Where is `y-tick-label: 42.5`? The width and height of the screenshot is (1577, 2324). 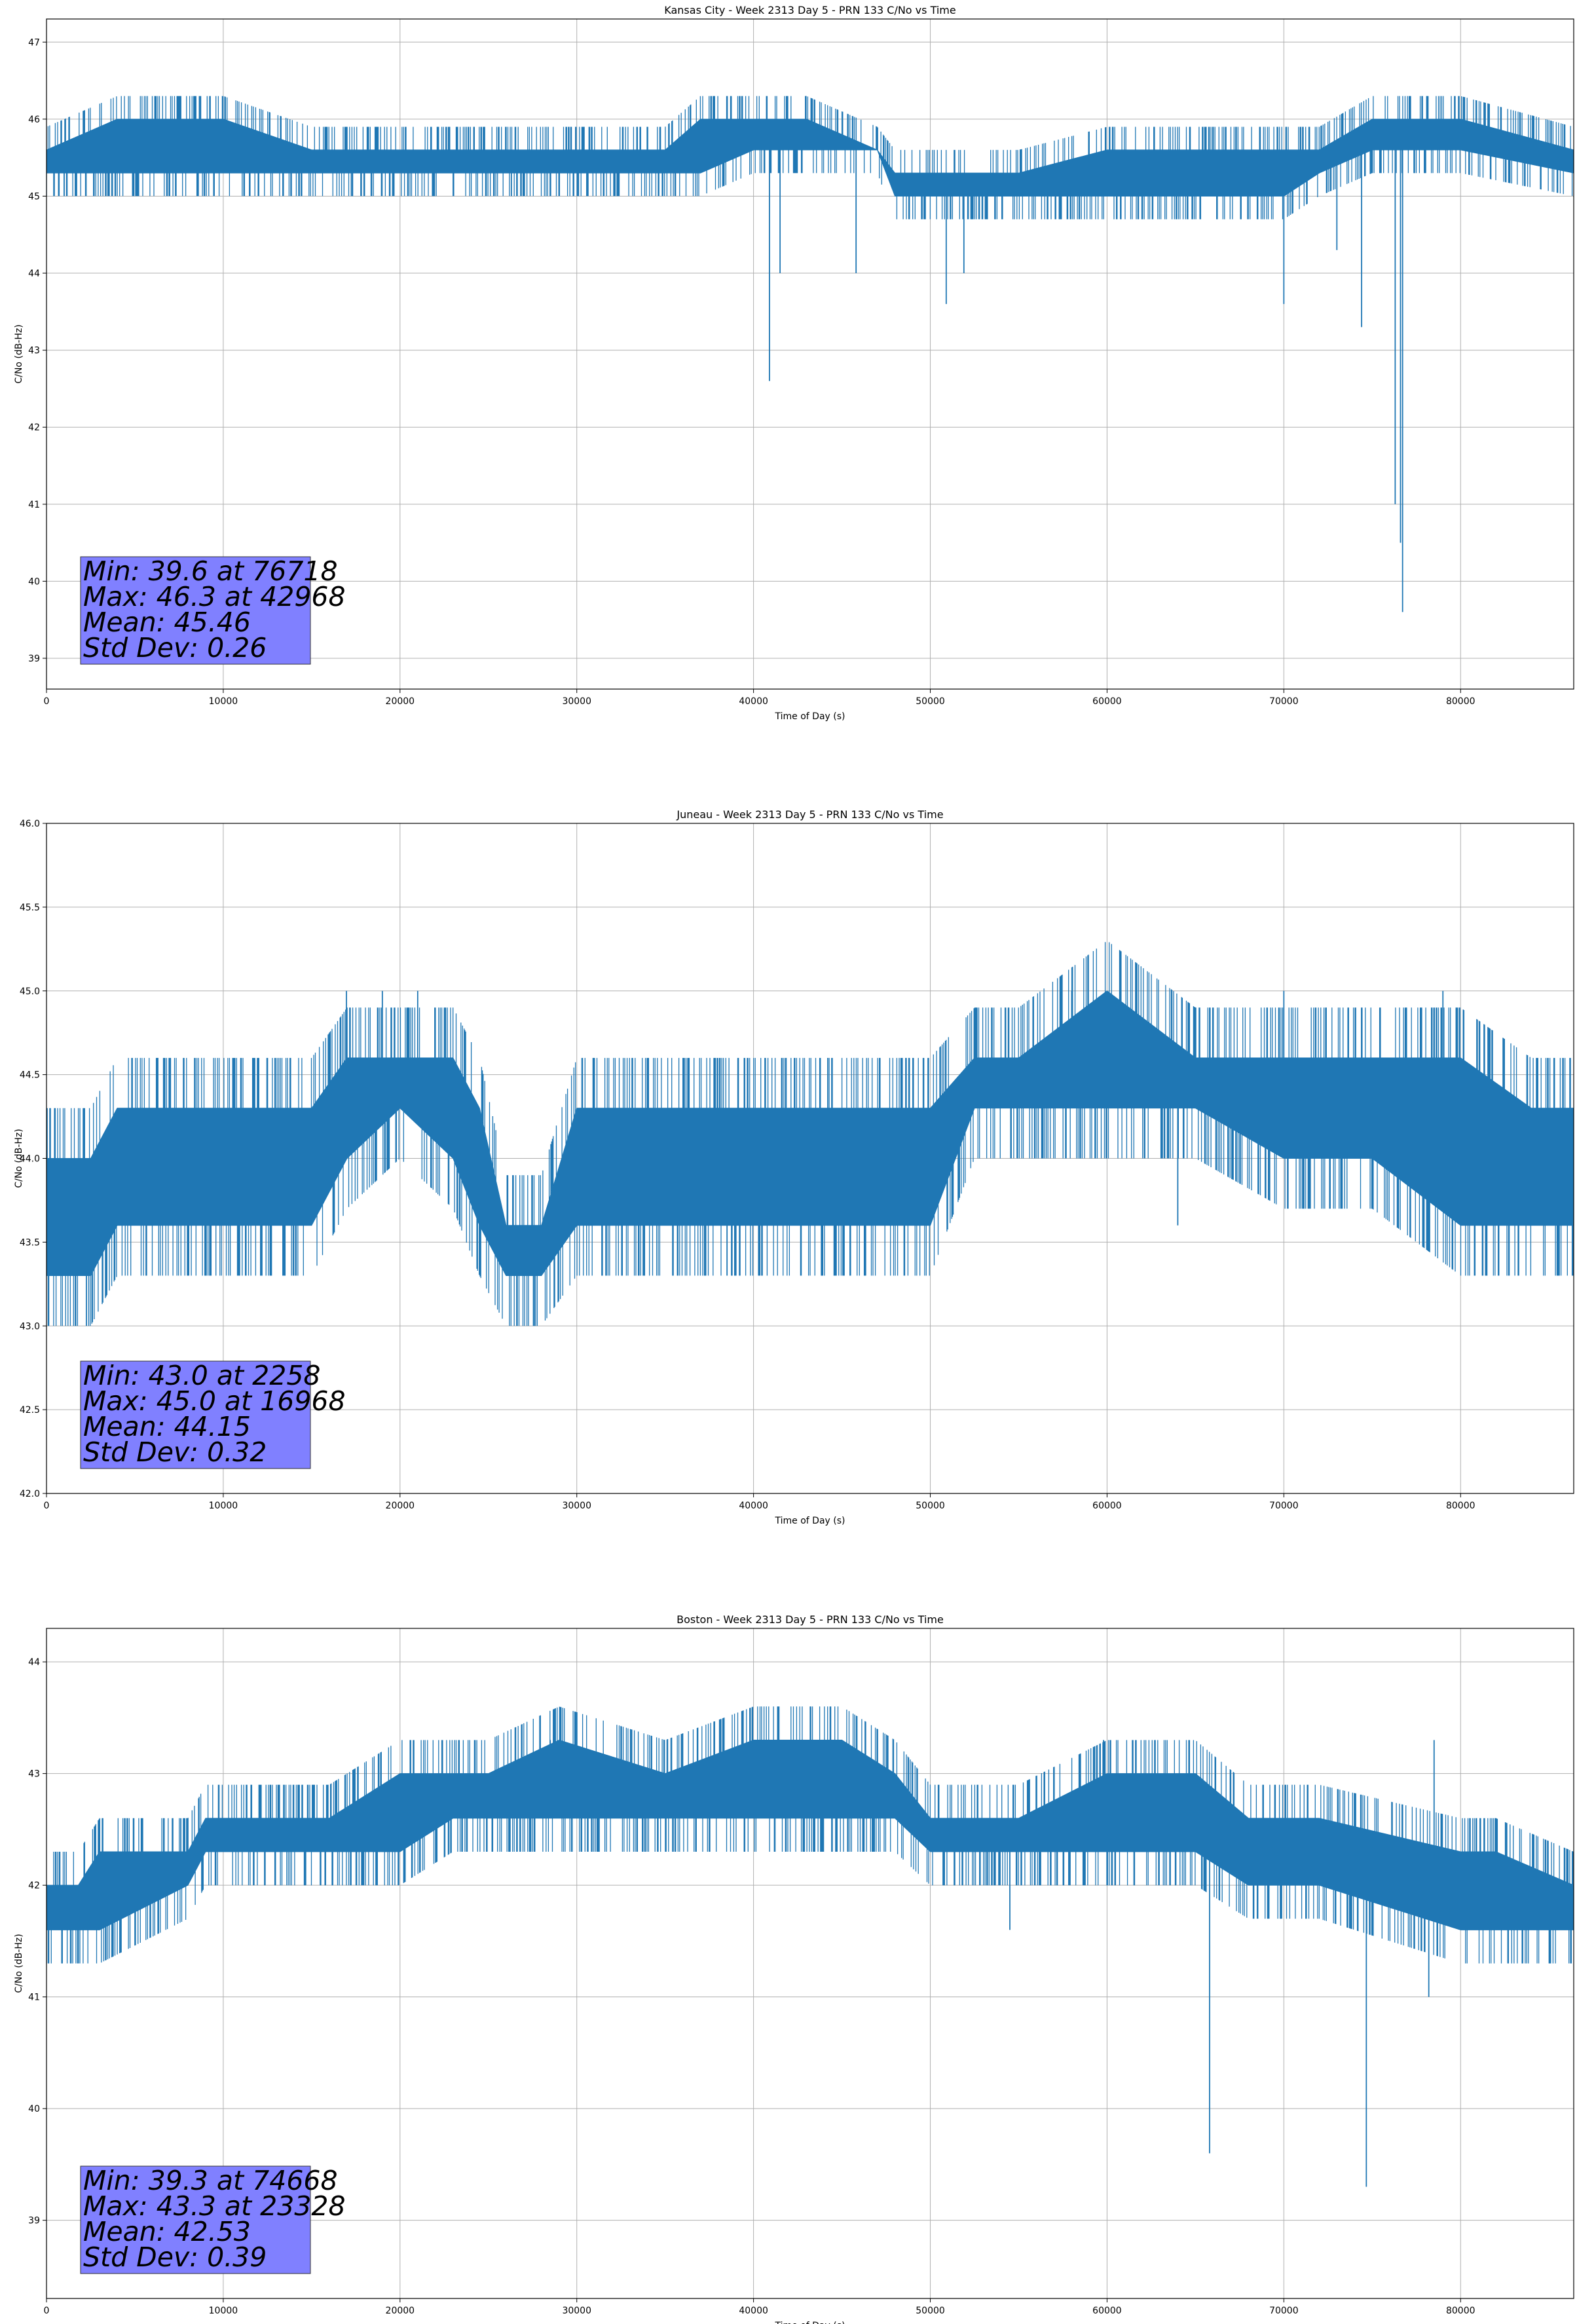 y-tick-label: 42.5 is located at coordinates (30, 1410).